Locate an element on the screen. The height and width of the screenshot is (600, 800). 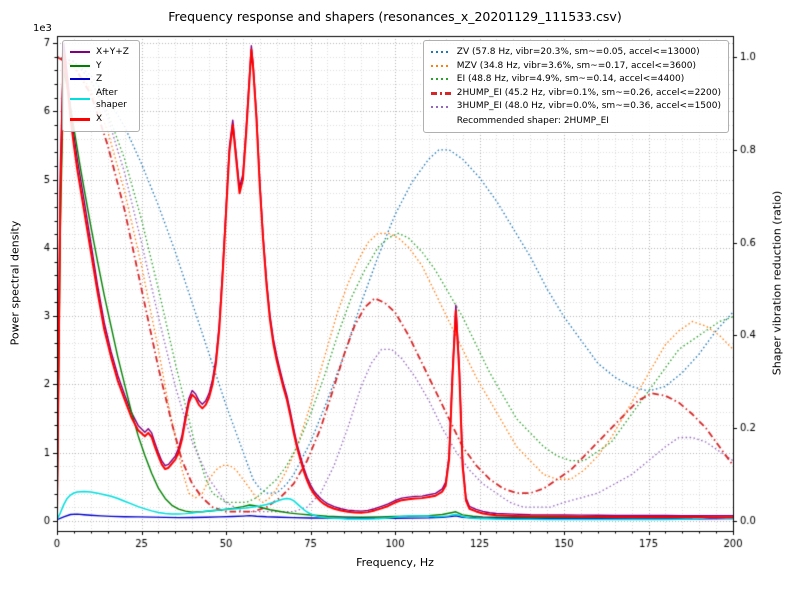
legend-entry: Z is located at coordinates (101, 79).